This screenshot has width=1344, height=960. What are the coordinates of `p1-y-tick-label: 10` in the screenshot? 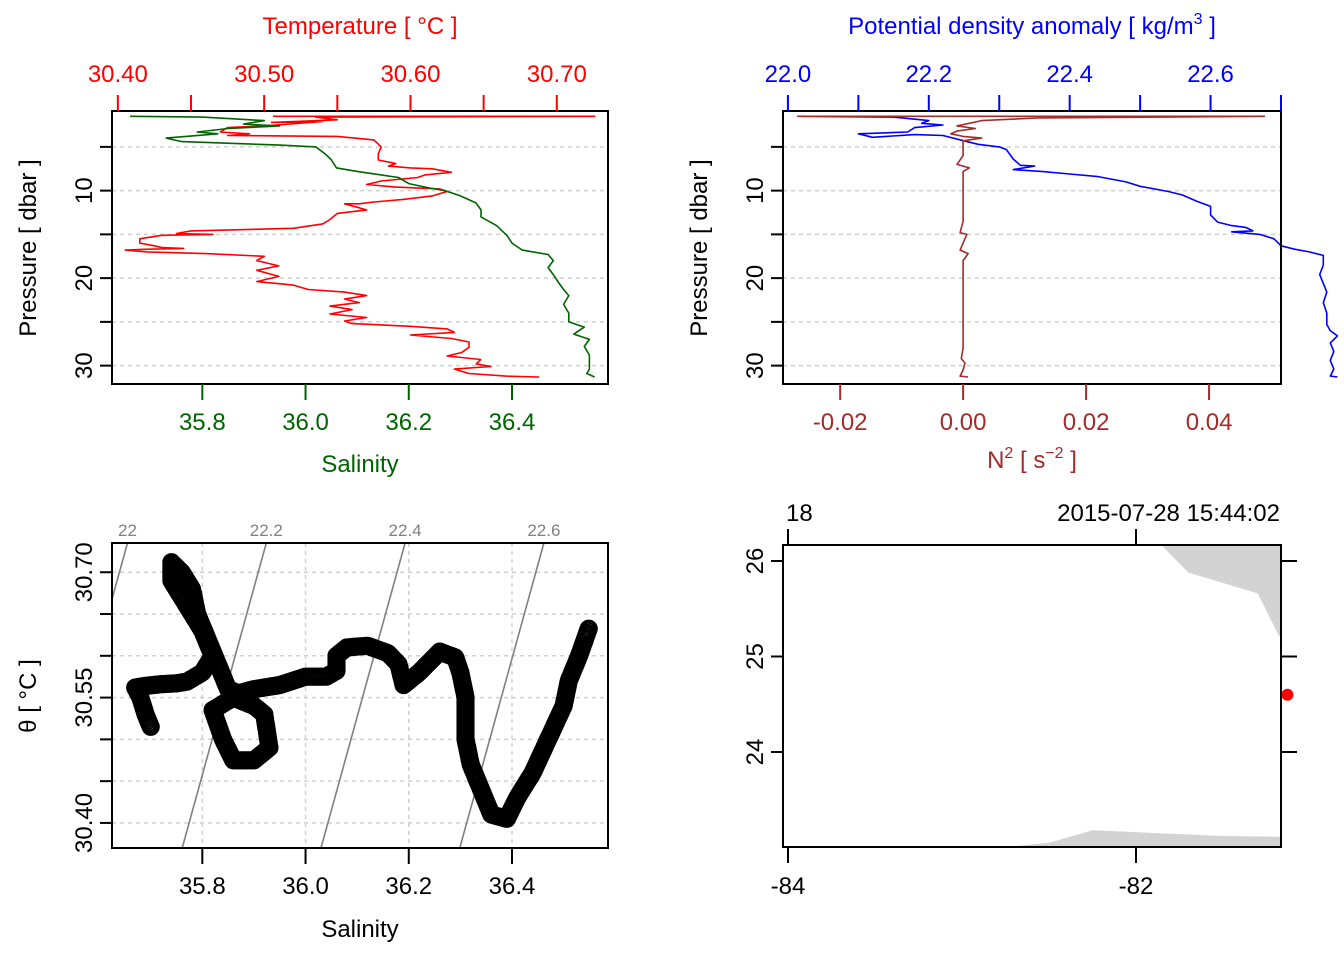 It's located at (84, 190).